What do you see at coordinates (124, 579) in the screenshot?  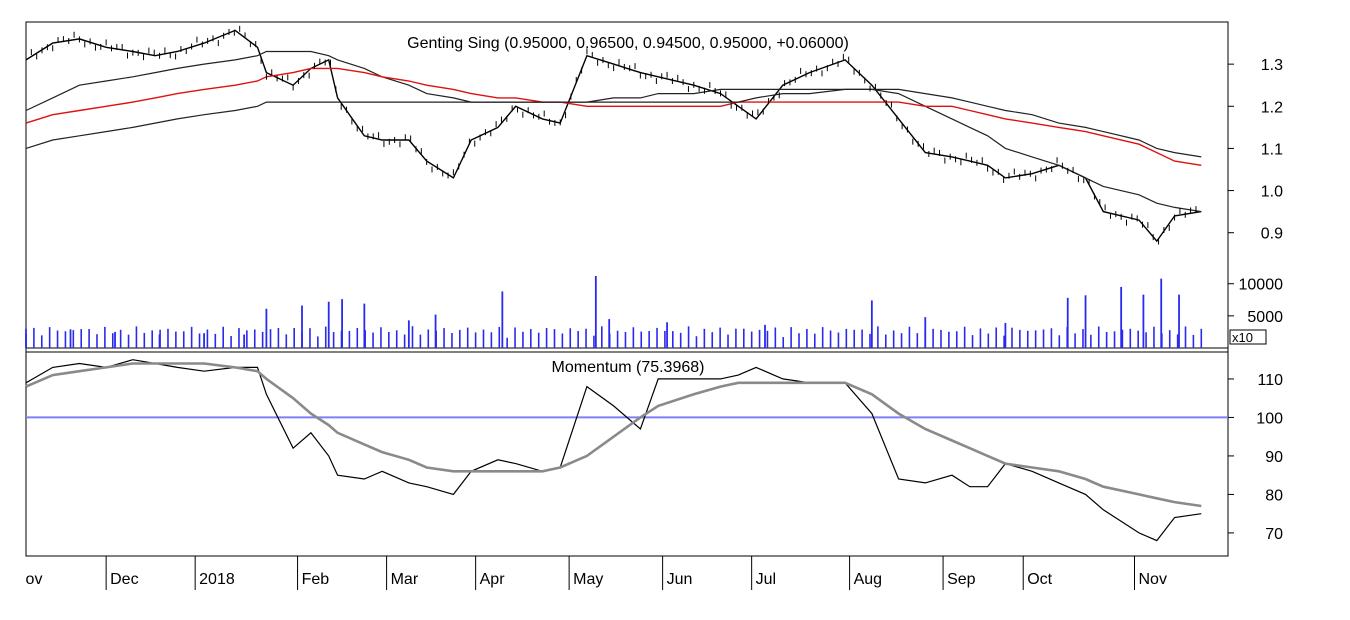 I see `x-tick-label: Dec` at bounding box center [124, 579].